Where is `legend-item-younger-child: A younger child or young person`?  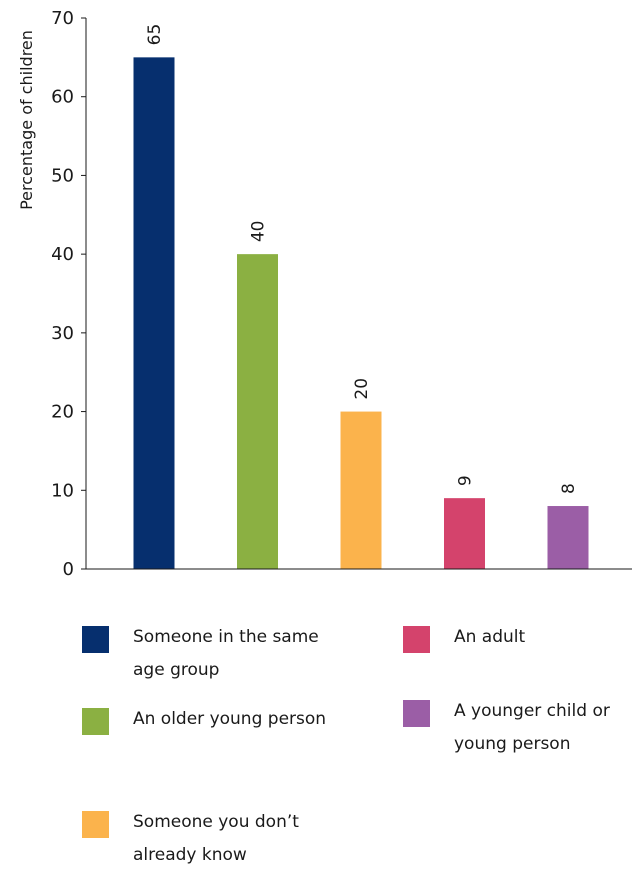
legend-item-younger-child: A younger child or young person is located at coordinates (506, 729).